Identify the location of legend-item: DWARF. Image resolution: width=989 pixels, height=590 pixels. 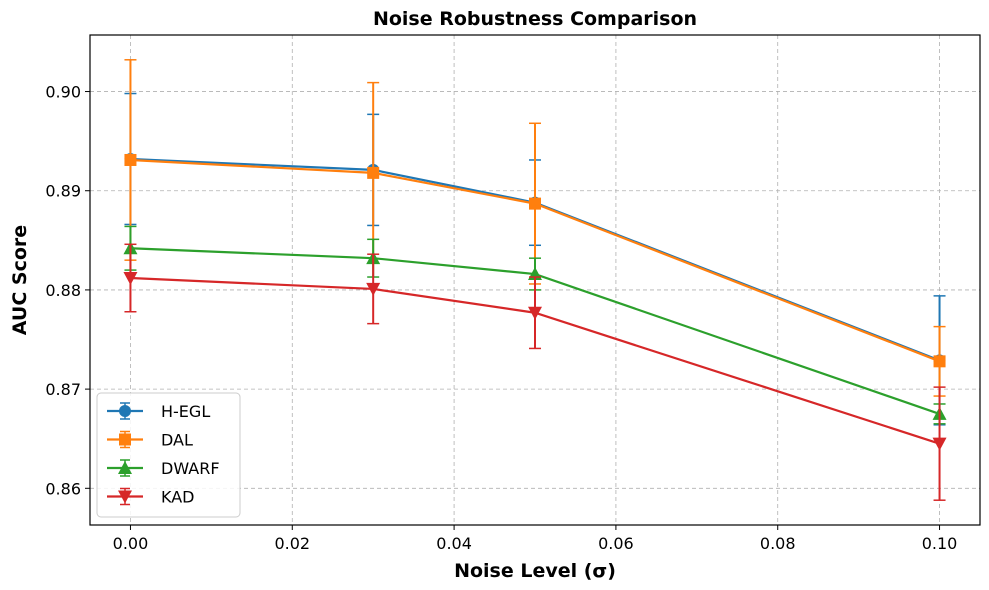
(163, 468).